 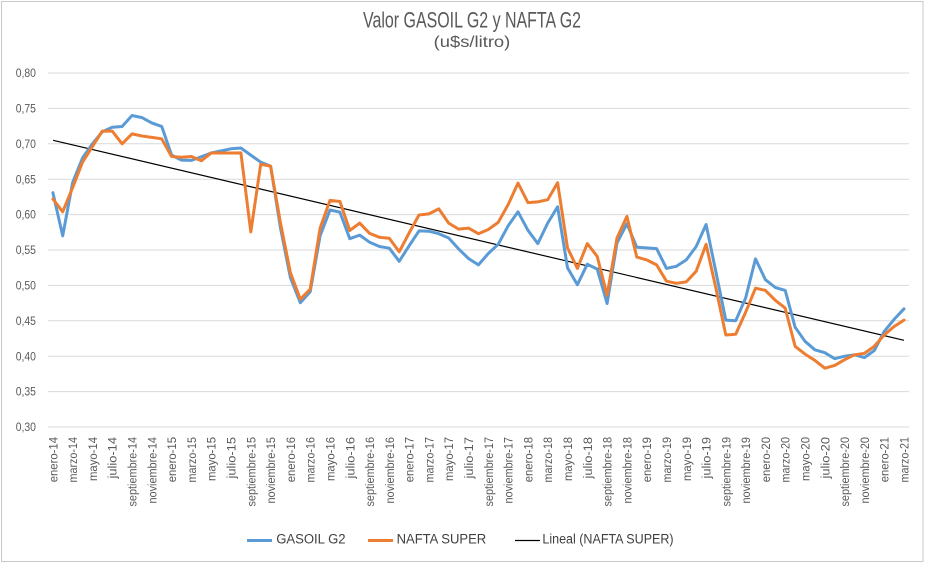 I want to click on svg-text: marzo-19, so click(x=668, y=460).